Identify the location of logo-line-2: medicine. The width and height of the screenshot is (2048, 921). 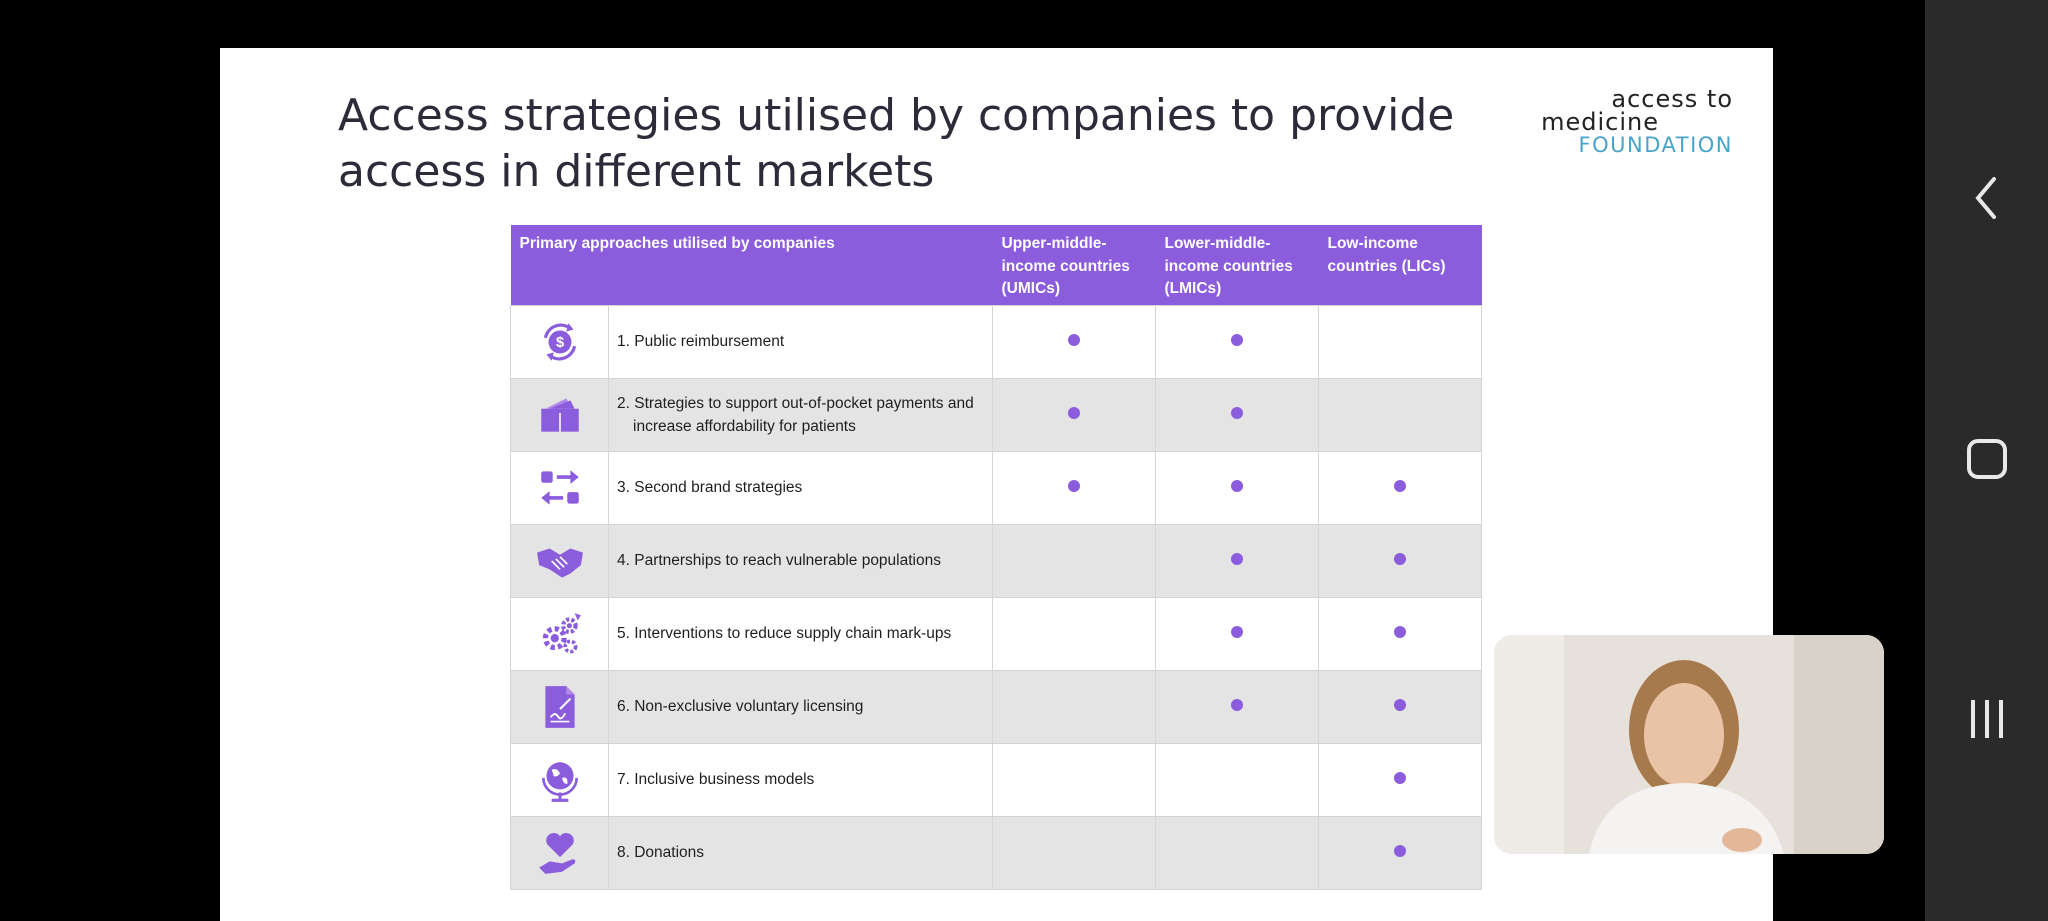
(1600, 122).